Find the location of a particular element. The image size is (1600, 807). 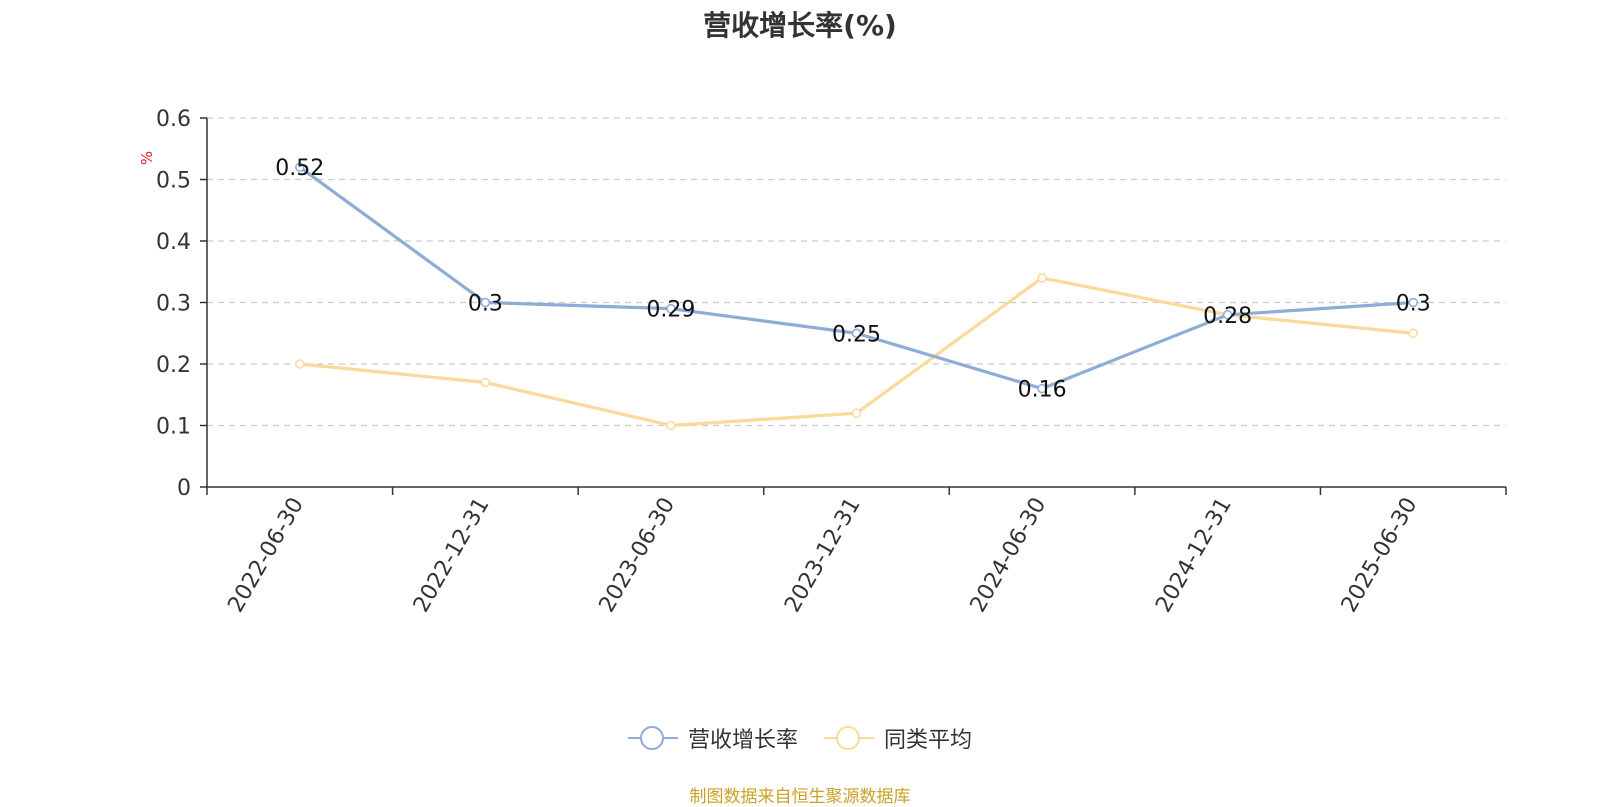

legend-item-peer-average: 同类平均 is located at coordinates (898, 738).